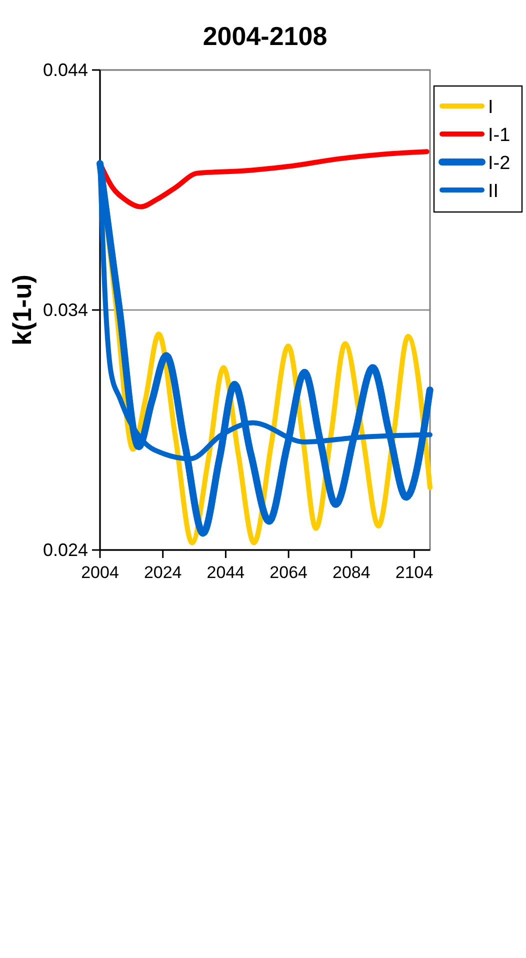  I want to click on x-tick-label: 2104, so click(414, 572).